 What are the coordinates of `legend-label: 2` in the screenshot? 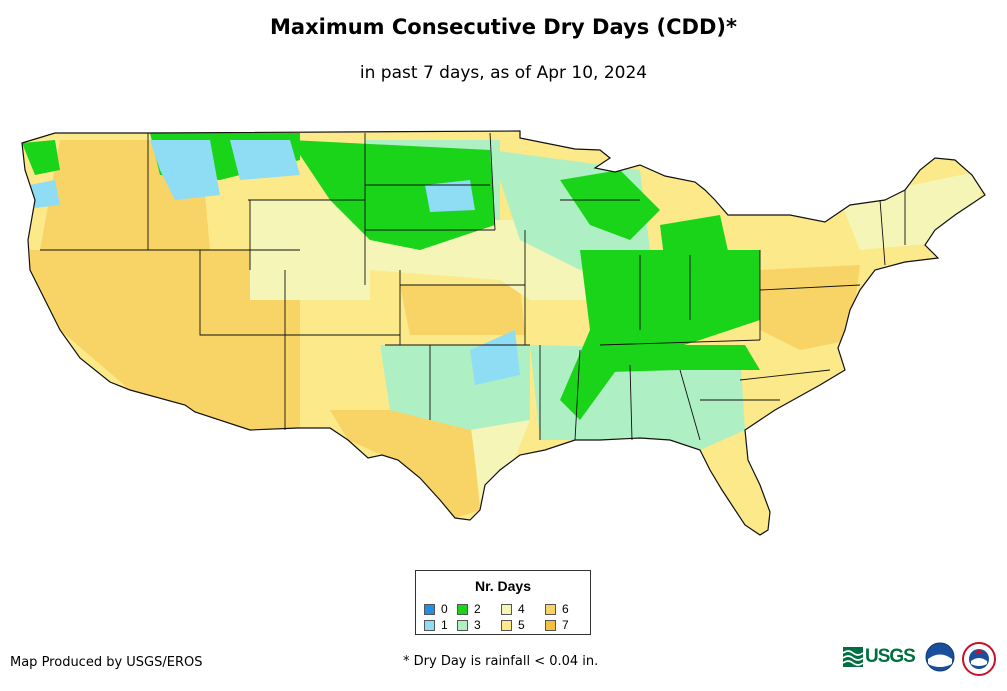 It's located at (477, 609).